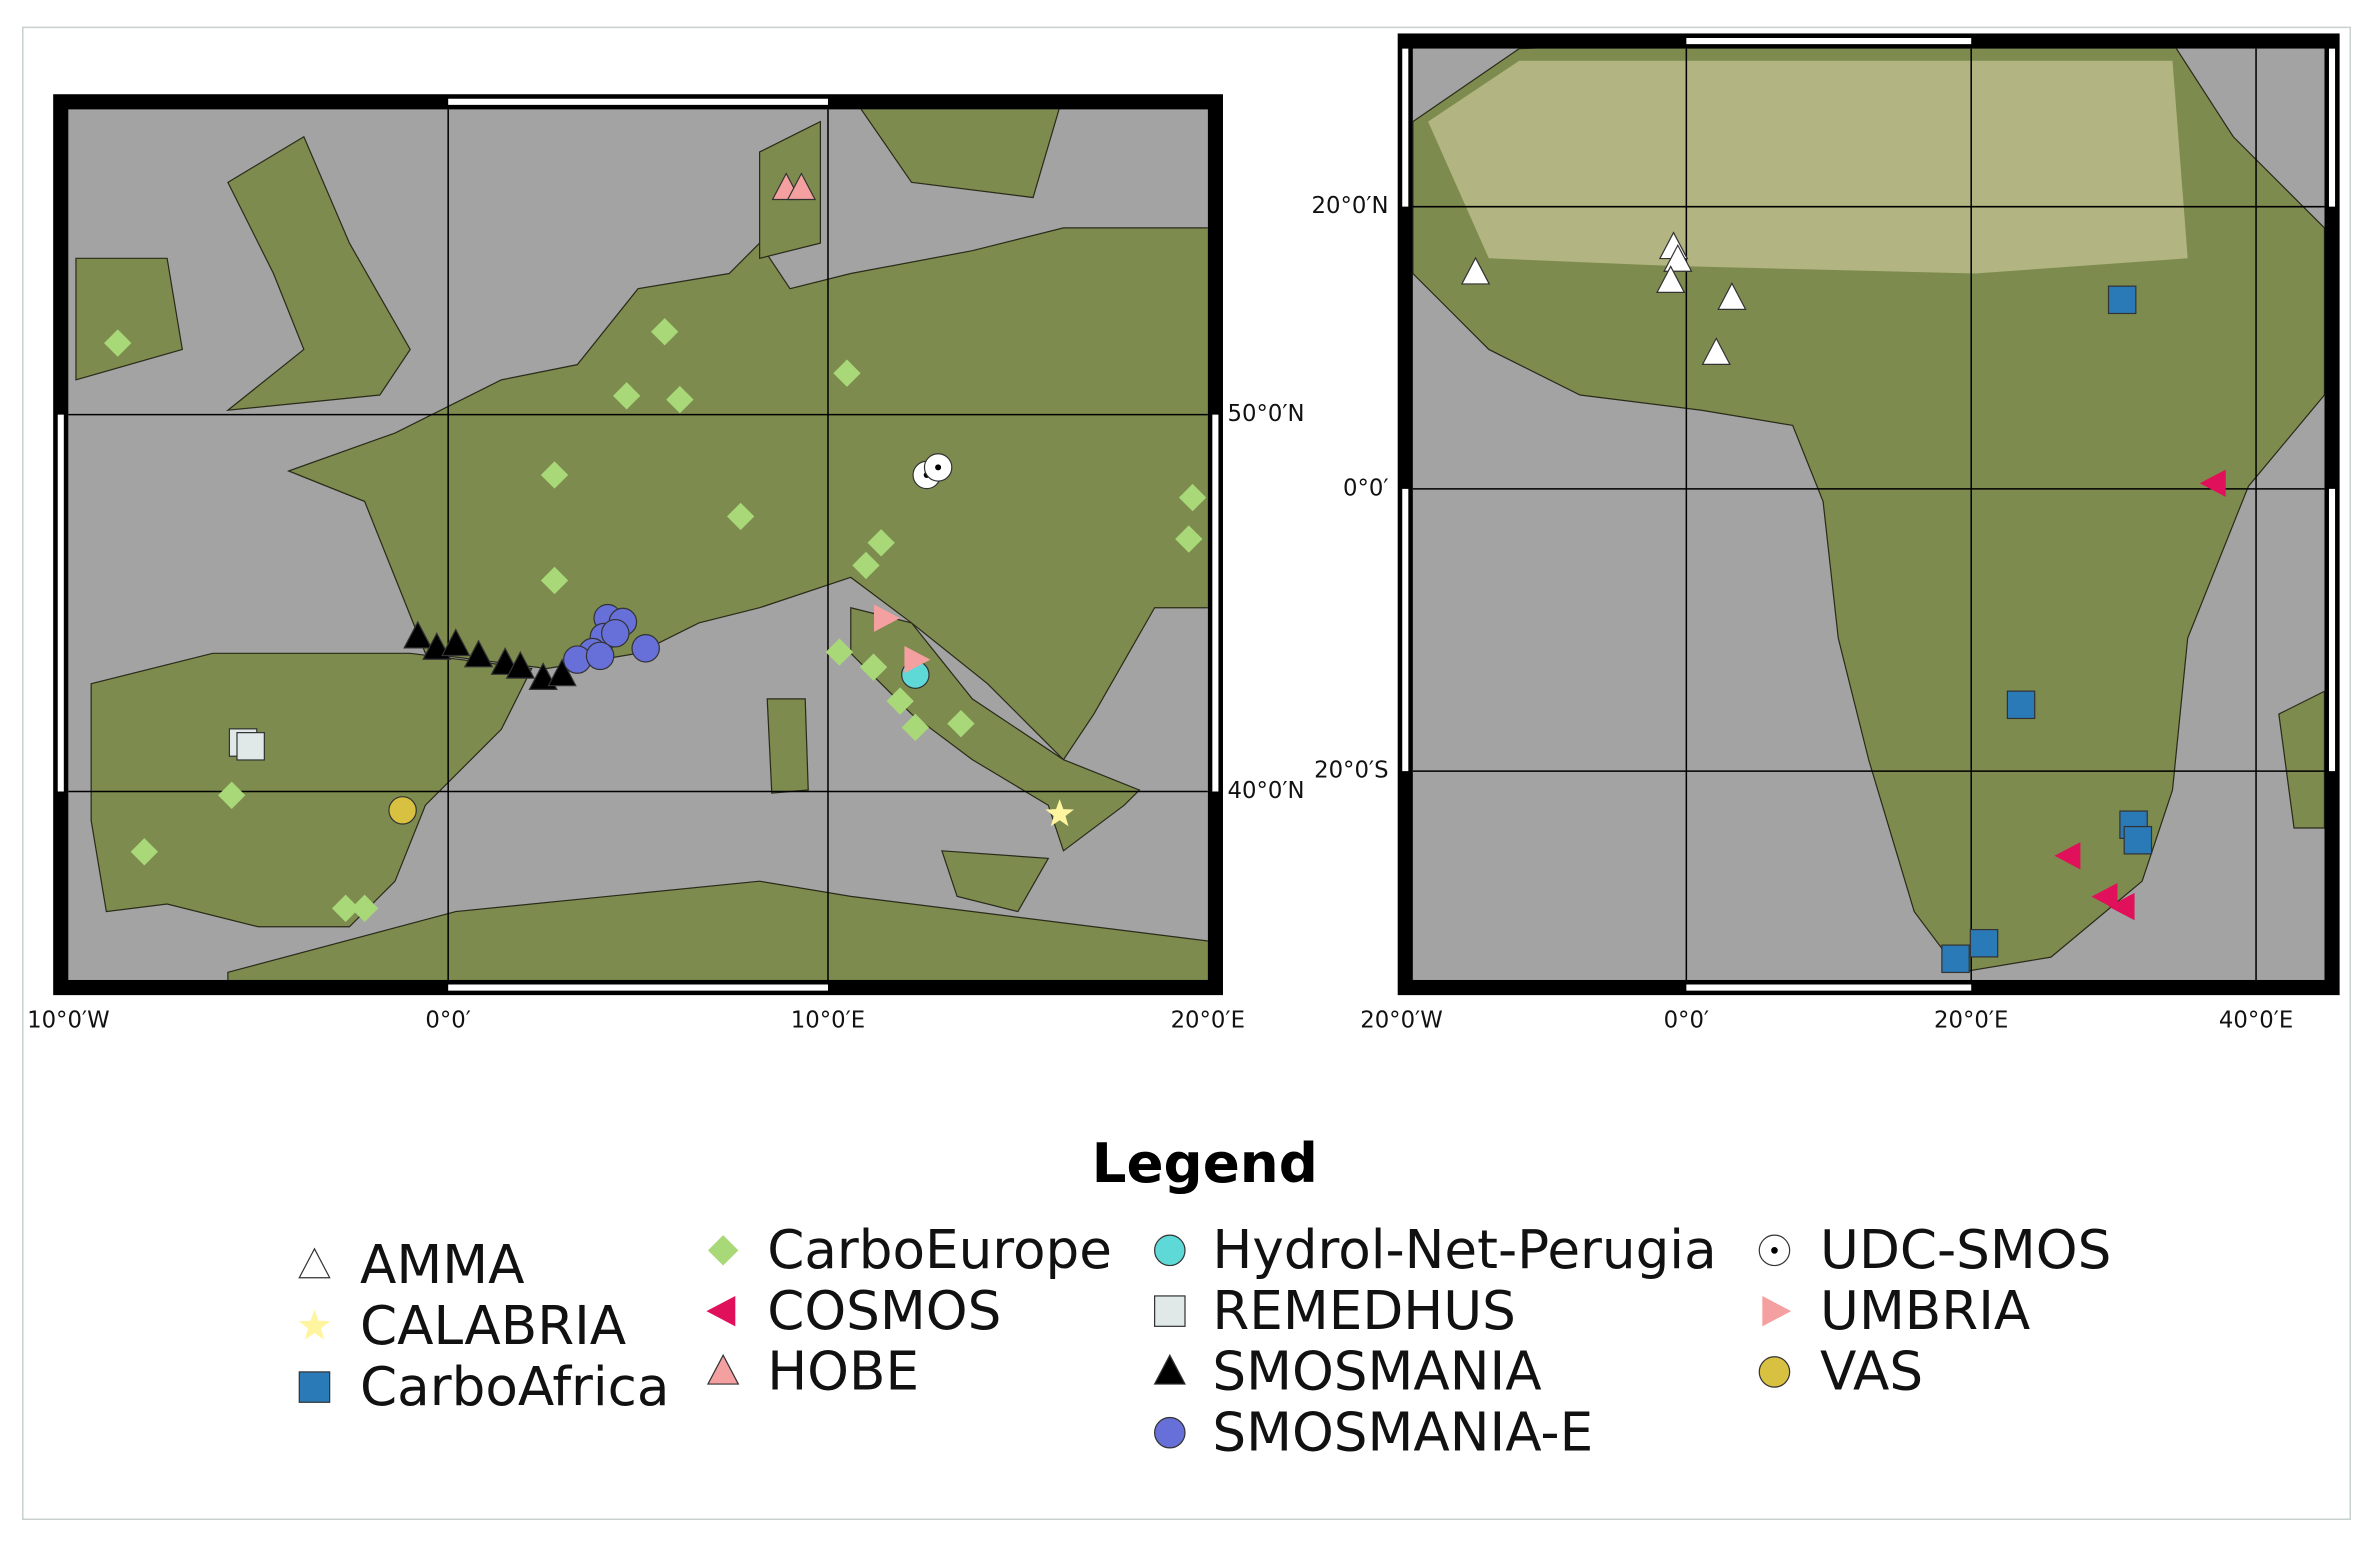 The height and width of the screenshot is (1543, 2370). What do you see at coordinates (1871, 1372) in the screenshot?
I see `legend-label: VAS` at bounding box center [1871, 1372].